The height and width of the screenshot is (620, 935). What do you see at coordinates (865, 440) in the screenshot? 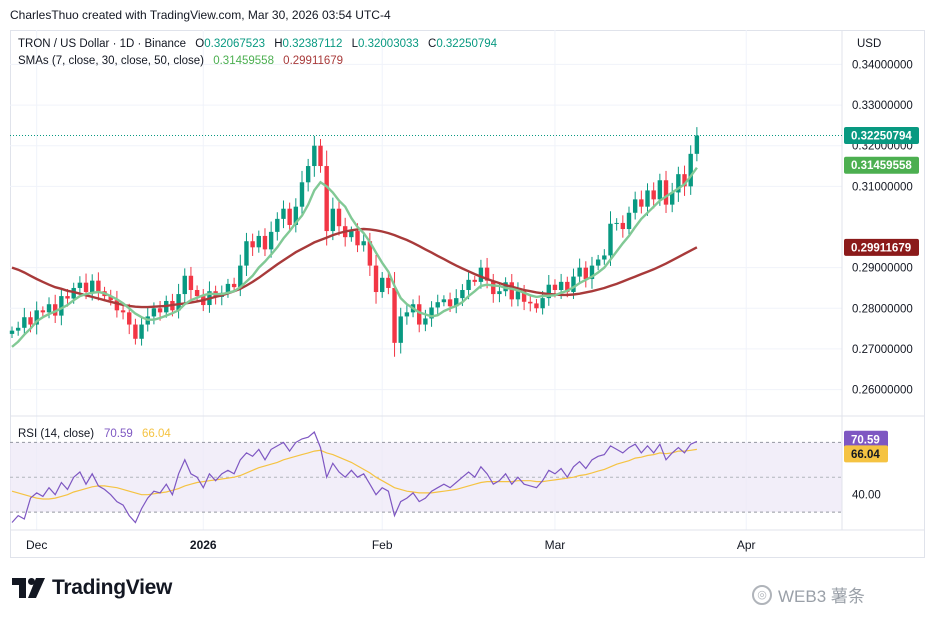
I see `rsi-badge-text: 70.59` at bounding box center [865, 440].